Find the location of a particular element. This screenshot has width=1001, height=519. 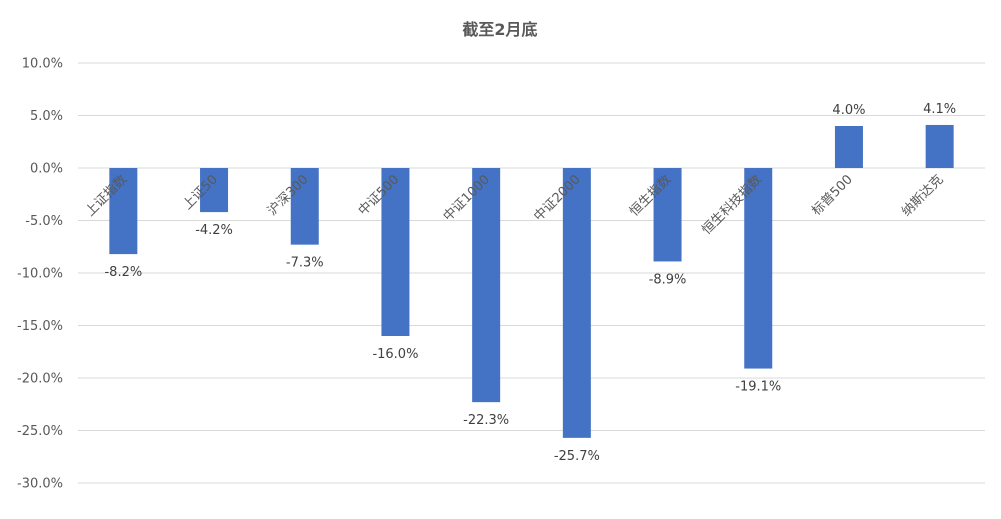

x-category-label: 纳斯达克 is located at coordinates (922, 195).